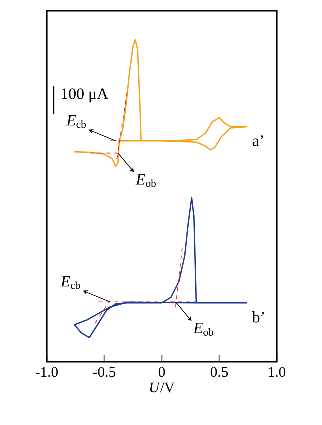 The image size is (322, 425). What do you see at coordinates (162, 372) in the screenshot?
I see `x-tick-label: 0` at bounding box center [162, 372].